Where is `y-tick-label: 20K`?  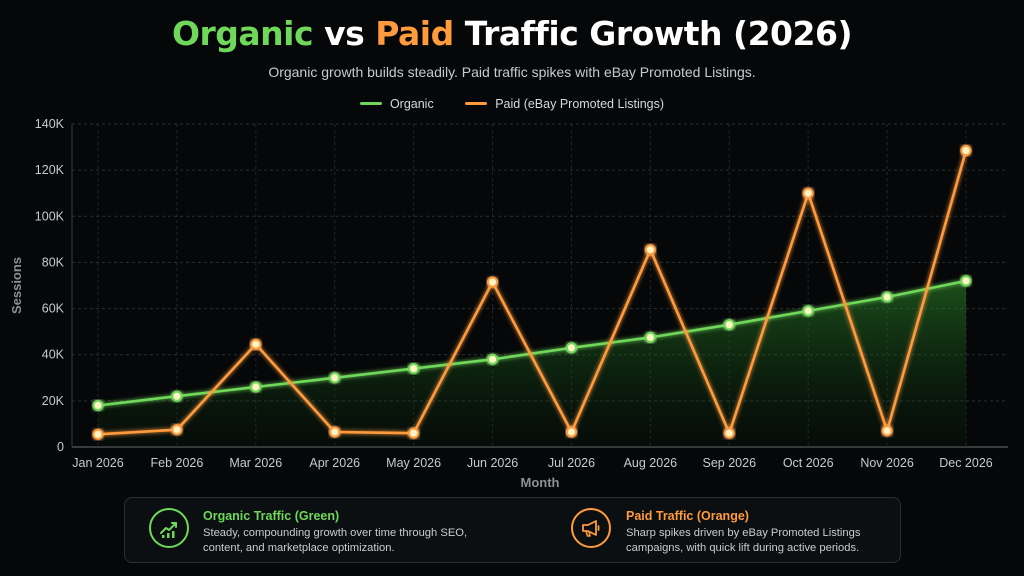 y-tick-label: 20K is located at coordinates (53, 401).